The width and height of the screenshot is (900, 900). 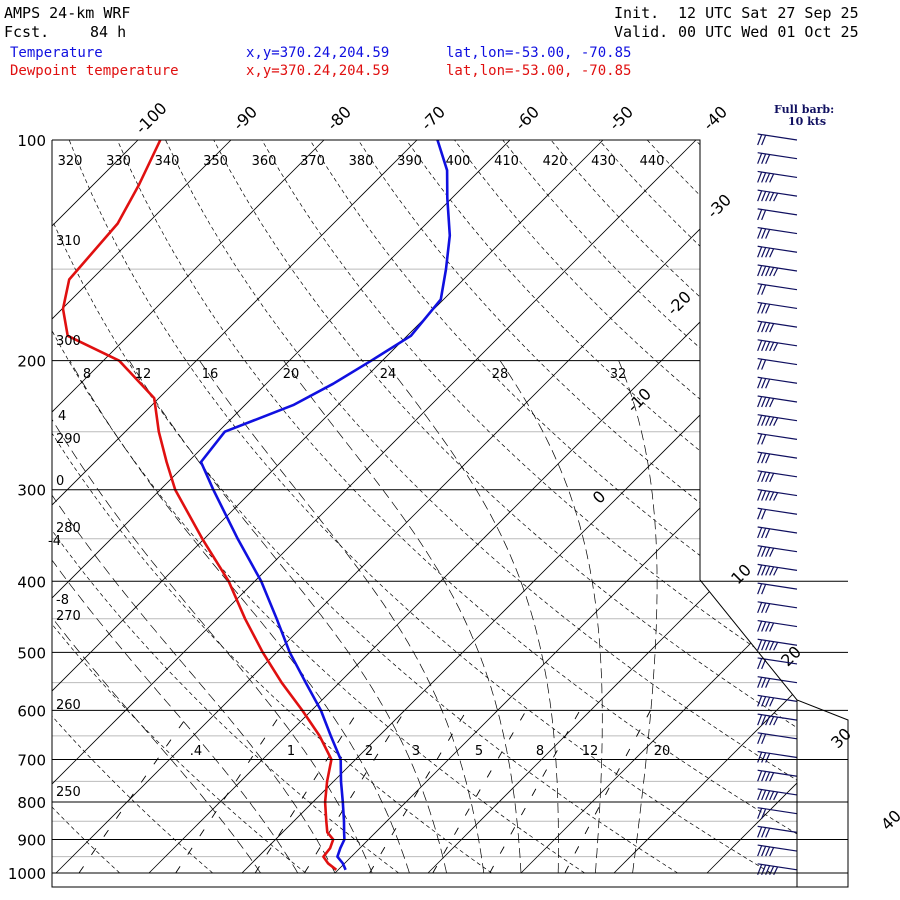 What do you see at coordinates (361, 161) in the screenshot?
I see `dry-adiabat-label: 380` at bounding box center [361, 161].